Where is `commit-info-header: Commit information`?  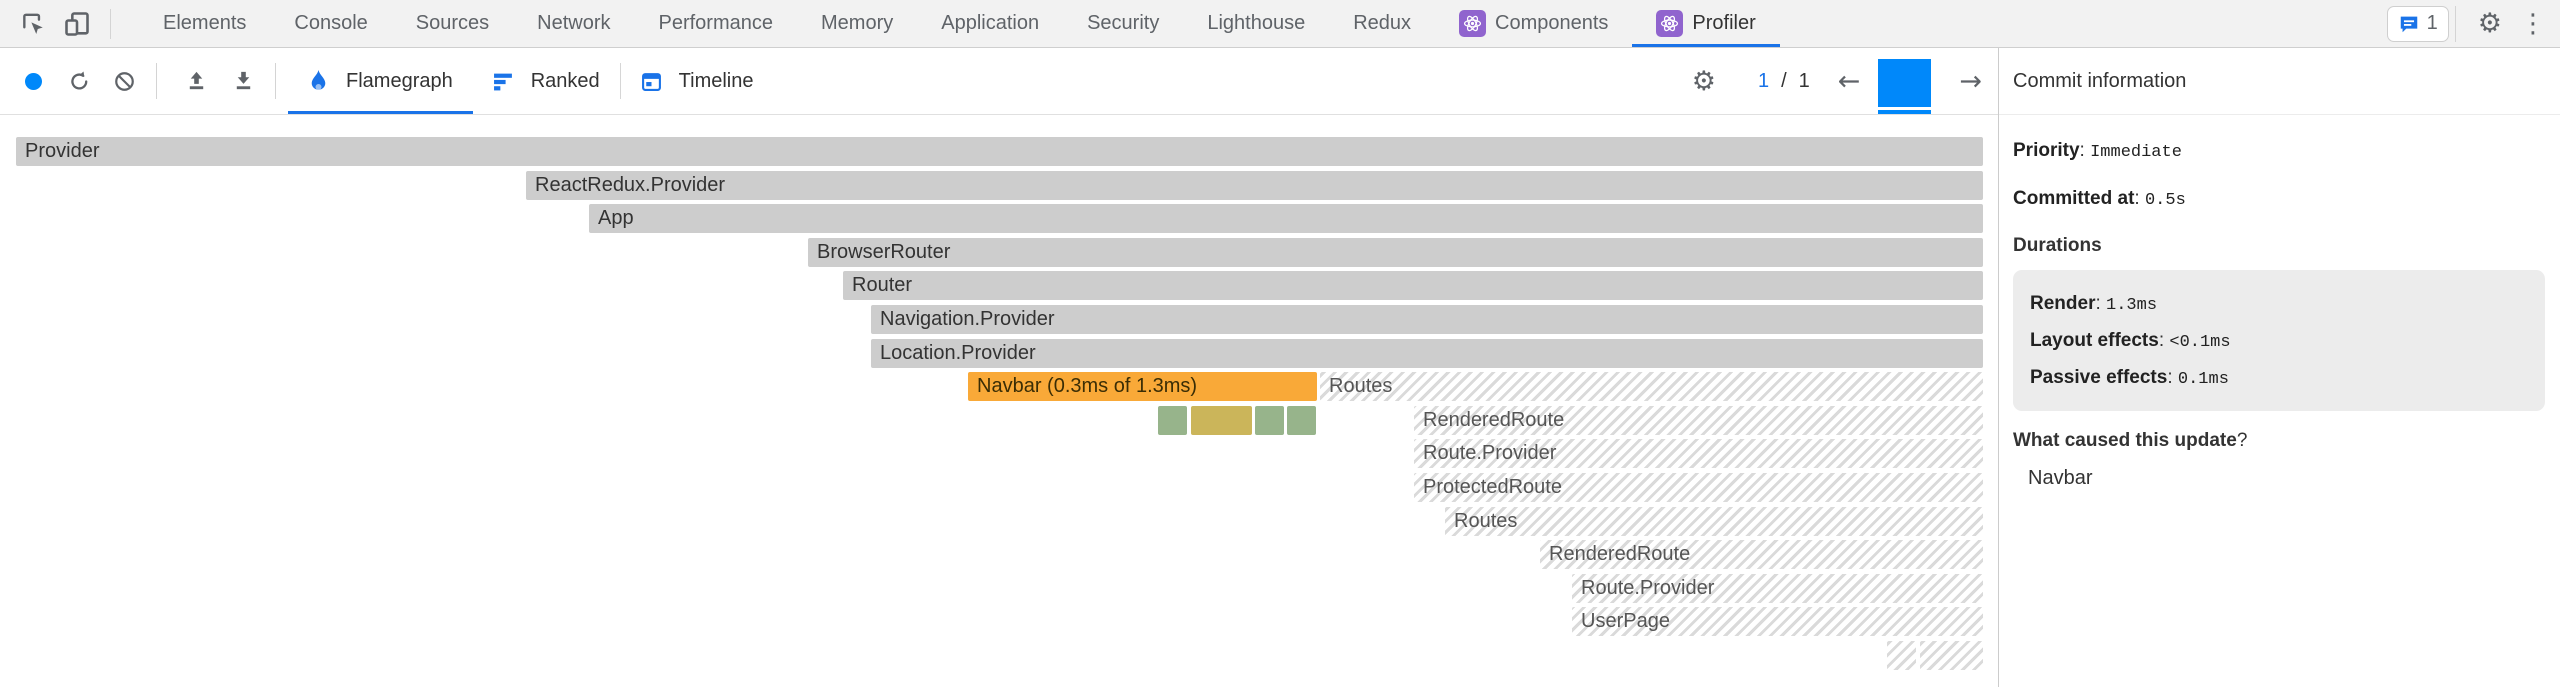 commit-info-header: Commit information is located at coordinates (2279, 81).